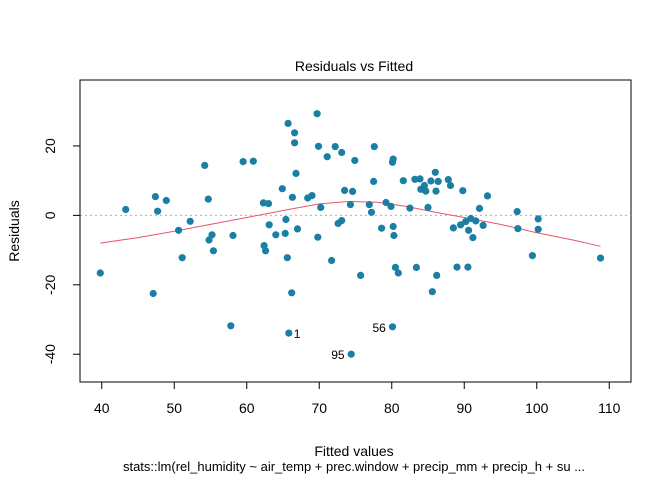 This screenshot has width=672, height=480. Describe the element at coordinates (353, 451) in the screenshot. I see `x-axis-title: Fitted values` at that location.